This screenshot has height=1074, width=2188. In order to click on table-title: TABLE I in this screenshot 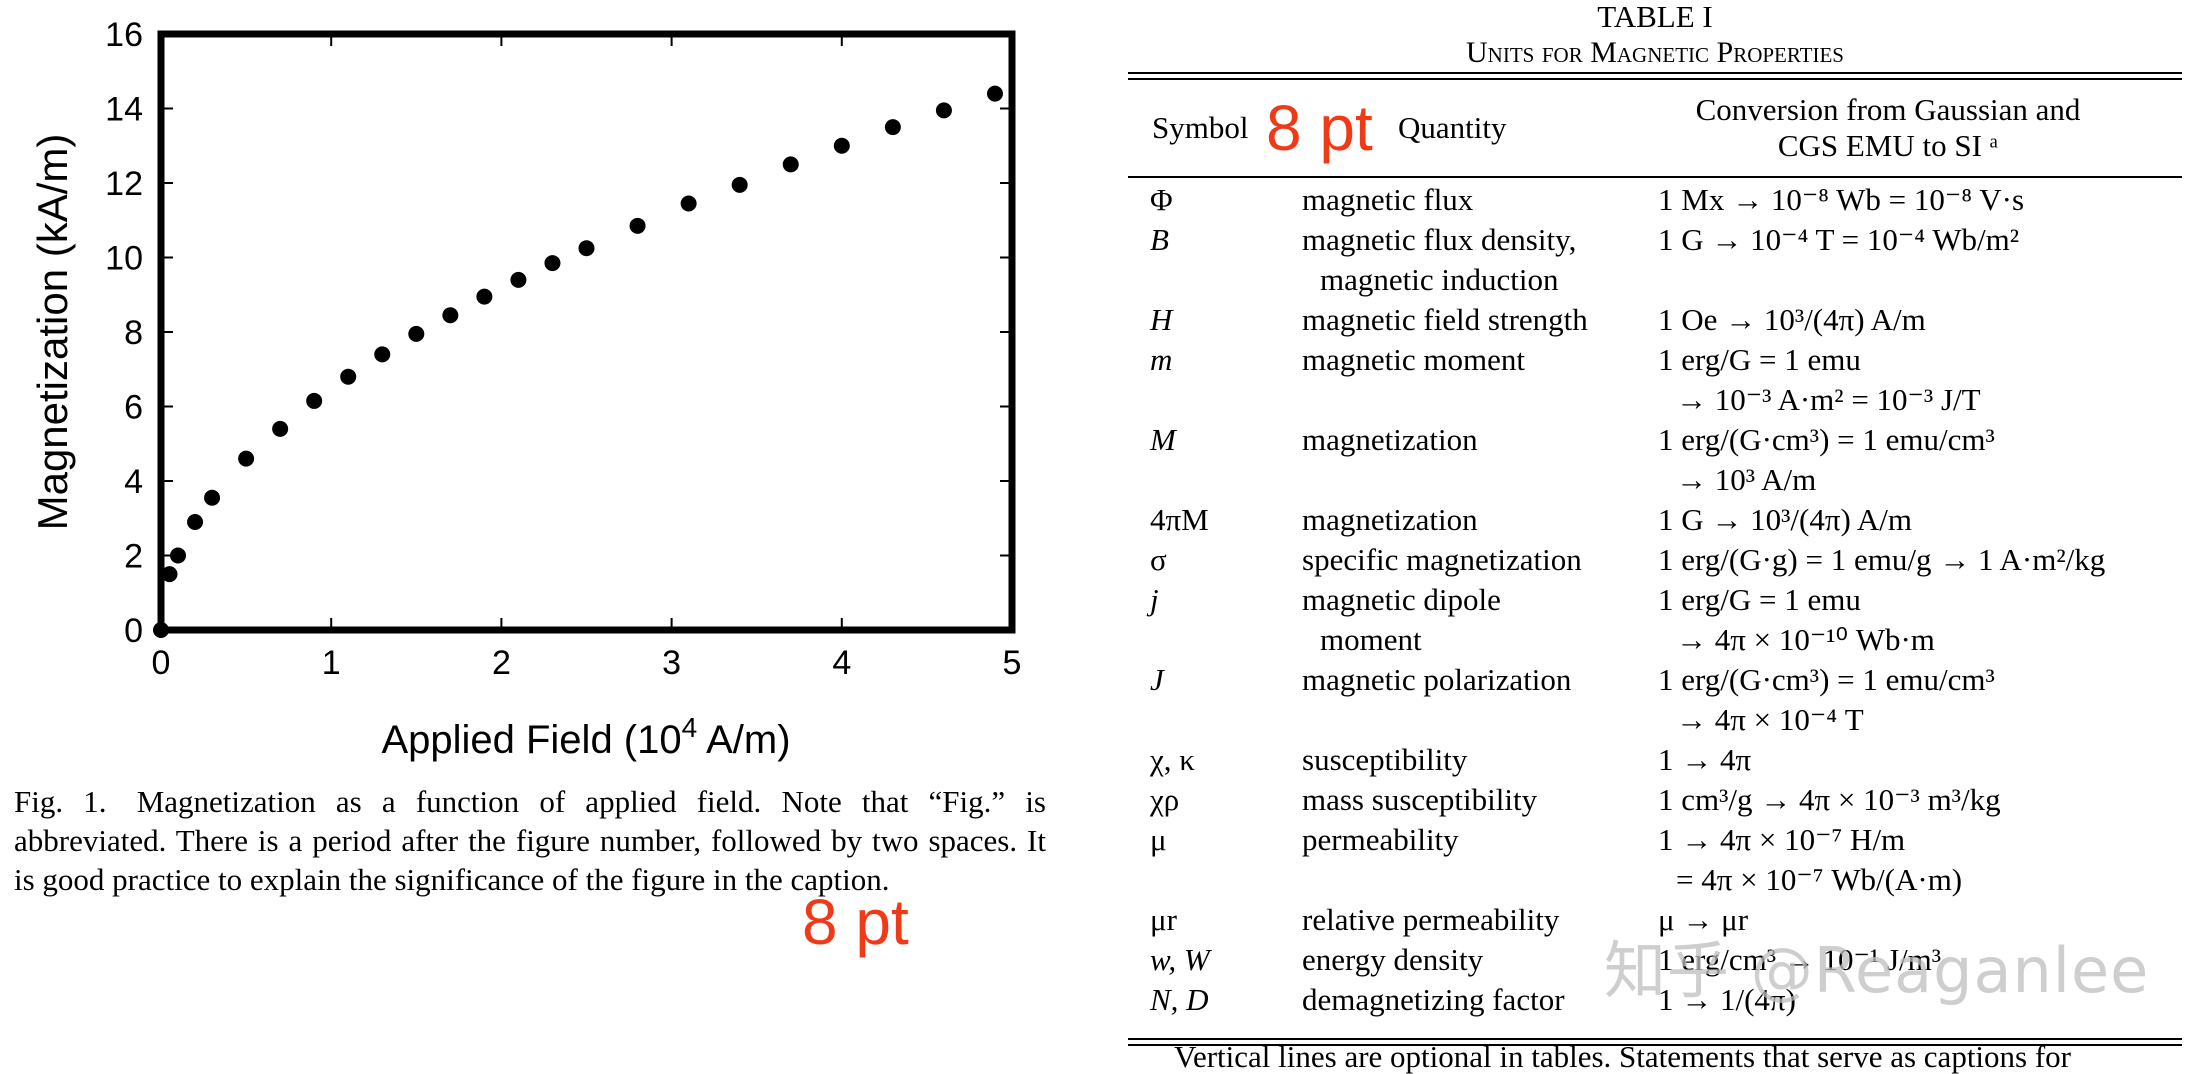, I will do `click(1655, 17)`.